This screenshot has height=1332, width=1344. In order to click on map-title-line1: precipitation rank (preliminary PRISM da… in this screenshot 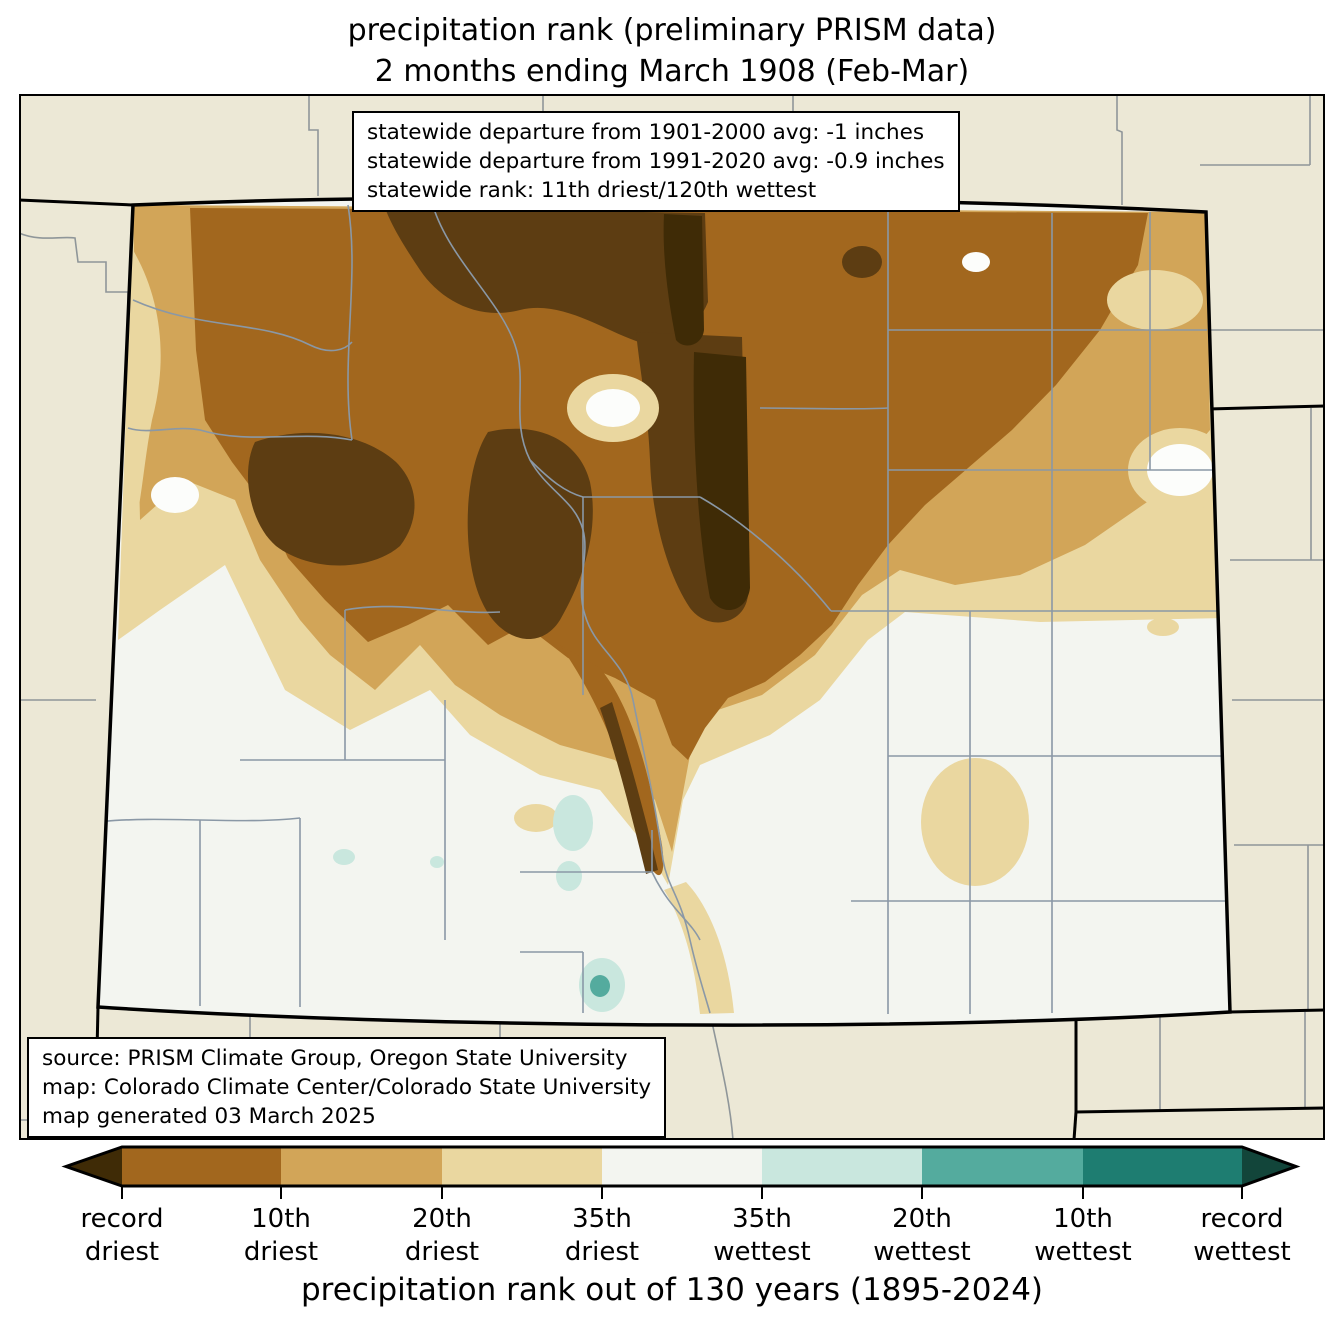, I will do `click(672, 30)`.